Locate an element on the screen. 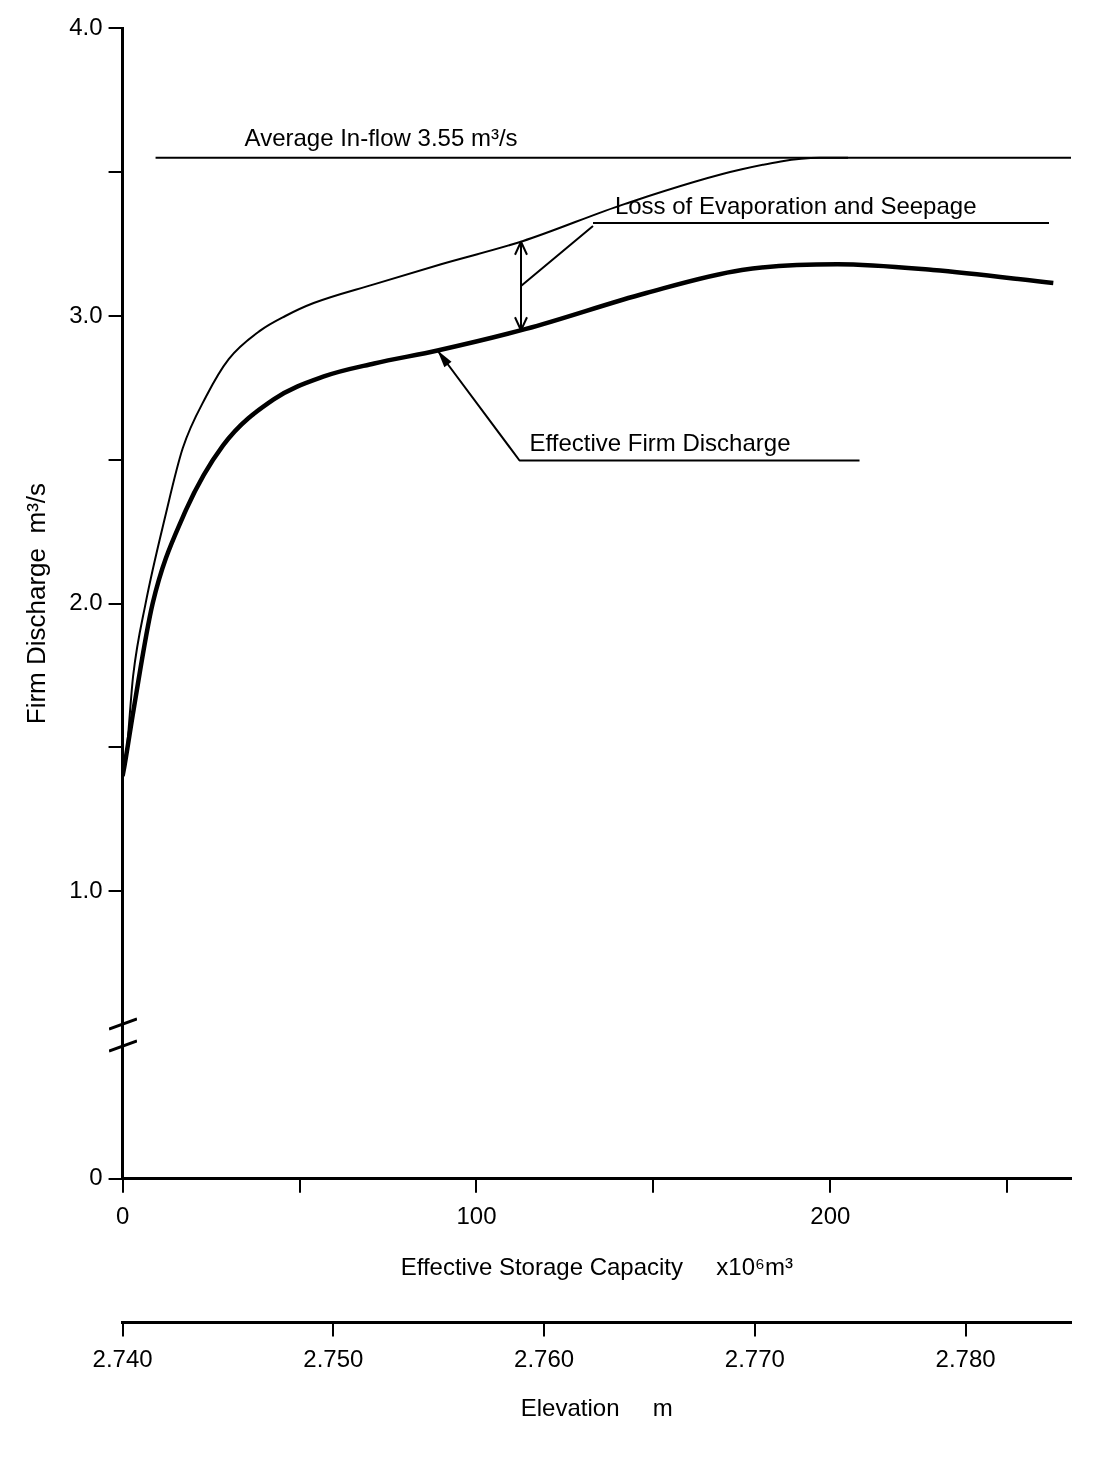  x-axis-title: Effective Storage Capacity x10⁶m³ is located at coordinates (596, 1266).